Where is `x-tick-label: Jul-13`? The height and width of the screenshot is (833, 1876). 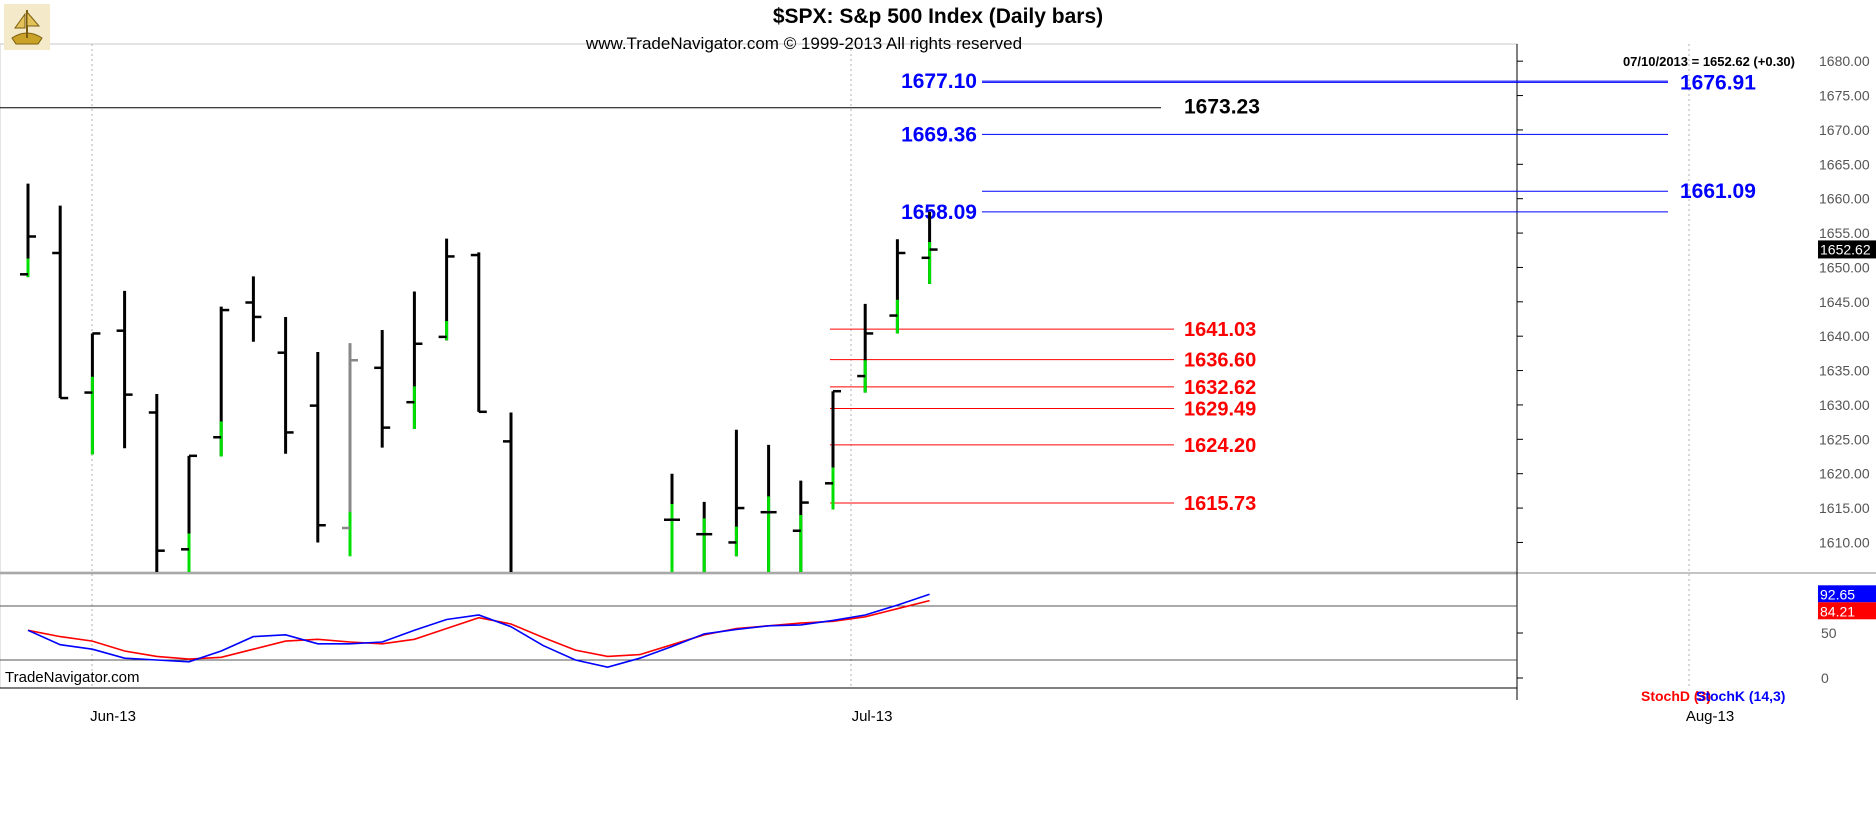 x-tick-label: Jul-13 is located at coordinates (872, 716).